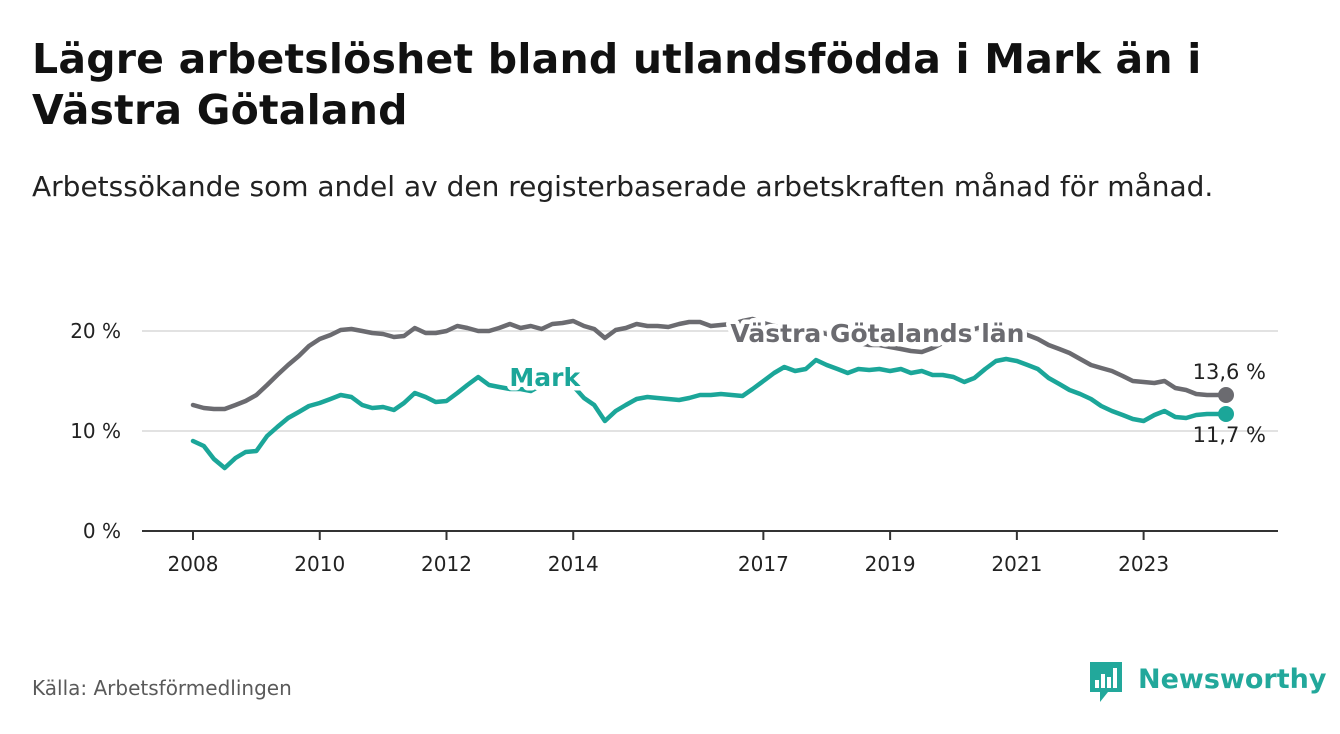  I want to click on x-tick-label: 2017, so click(763, 564).